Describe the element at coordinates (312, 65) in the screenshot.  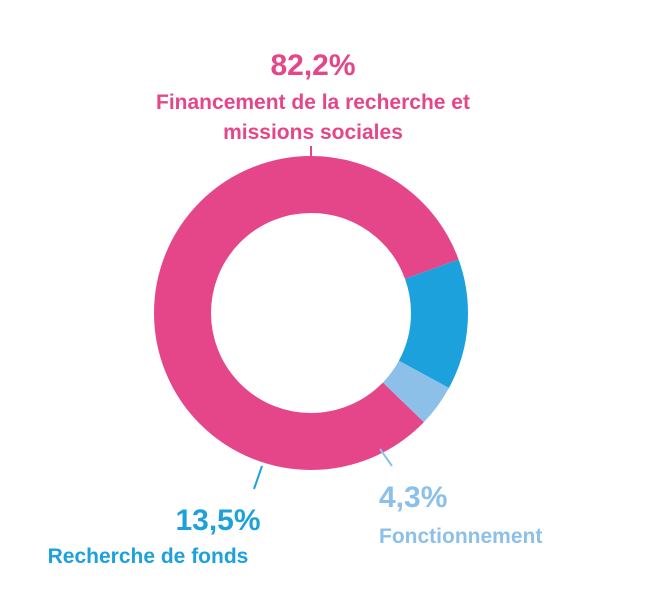
I see `slice-value-label-financement: 82,2%` at that location.